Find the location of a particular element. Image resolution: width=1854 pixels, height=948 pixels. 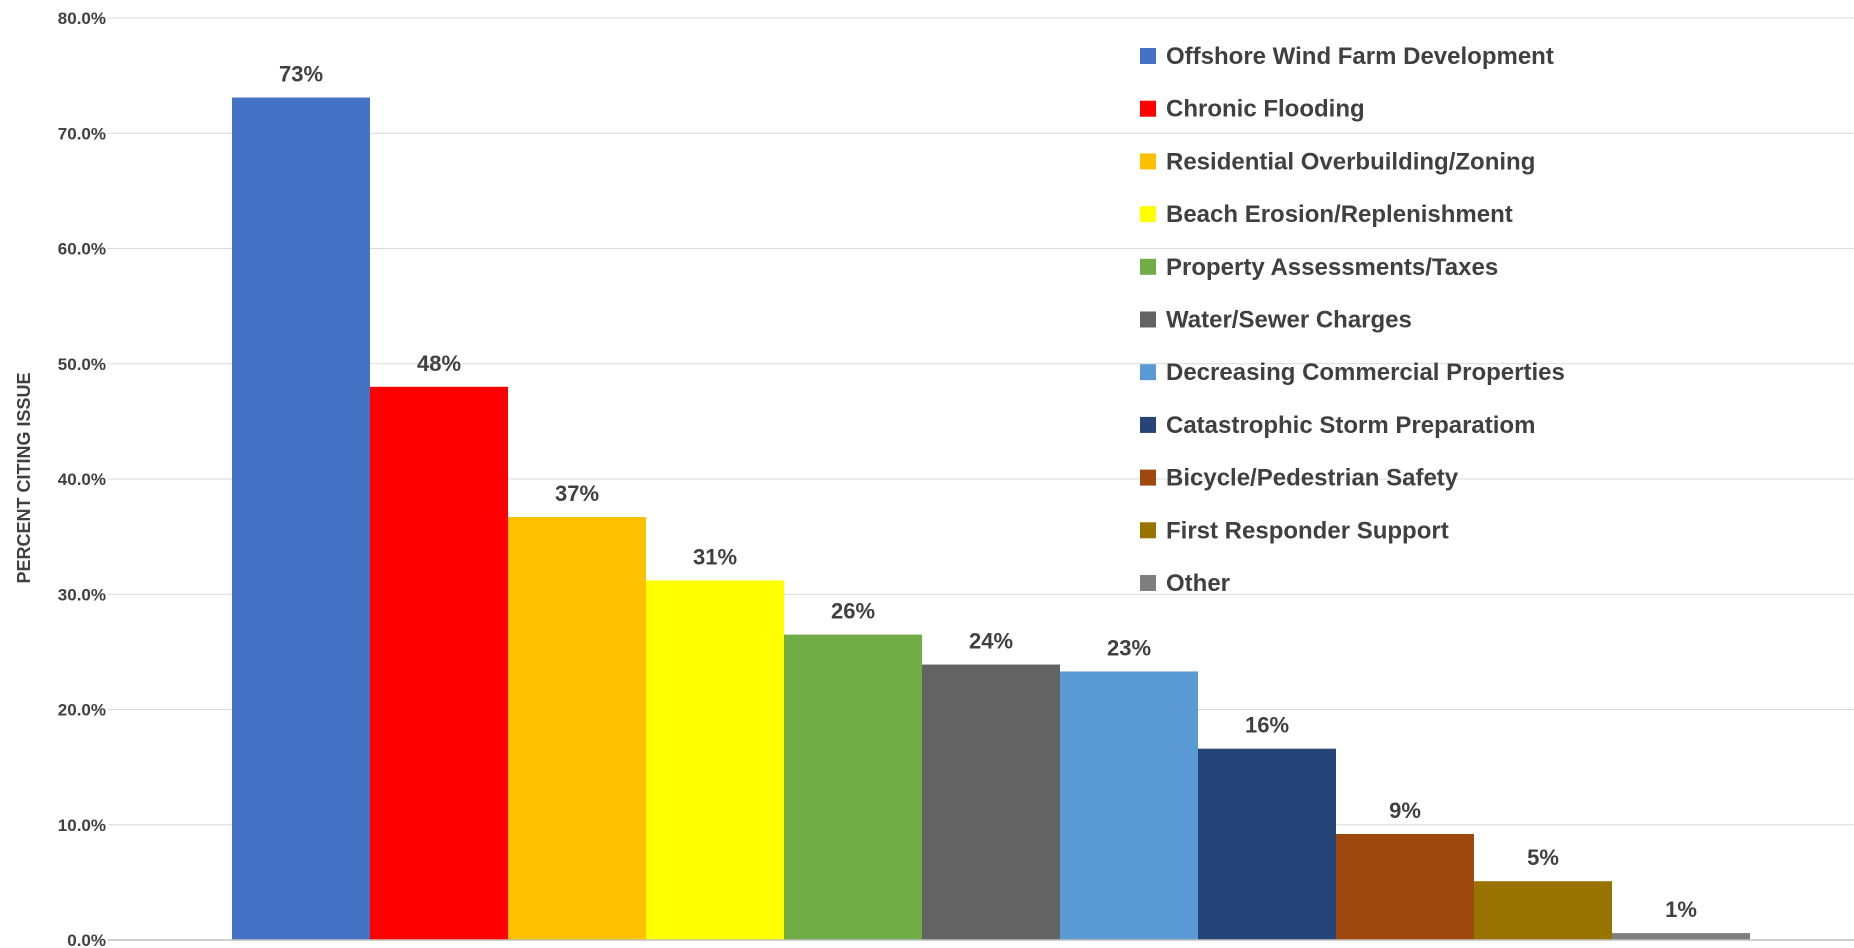

y-tick-label: 0.0% is located at coordinates (86, 939).